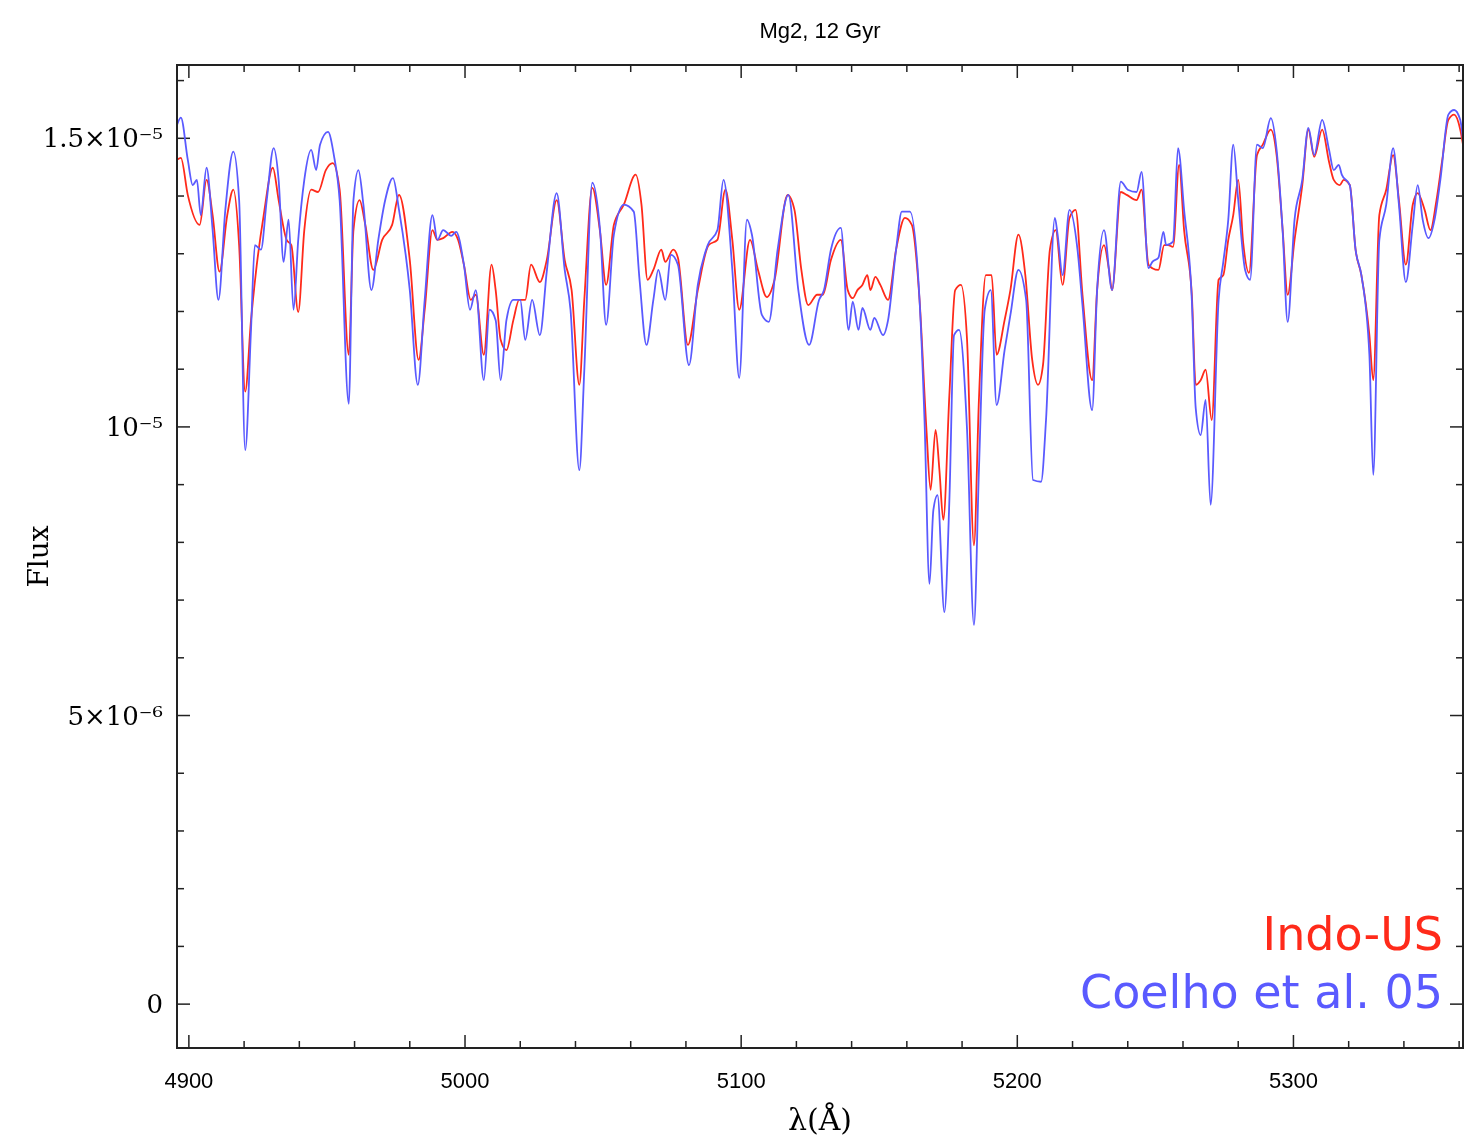  I want to click on text: Indo-US, so click(1352, 934).